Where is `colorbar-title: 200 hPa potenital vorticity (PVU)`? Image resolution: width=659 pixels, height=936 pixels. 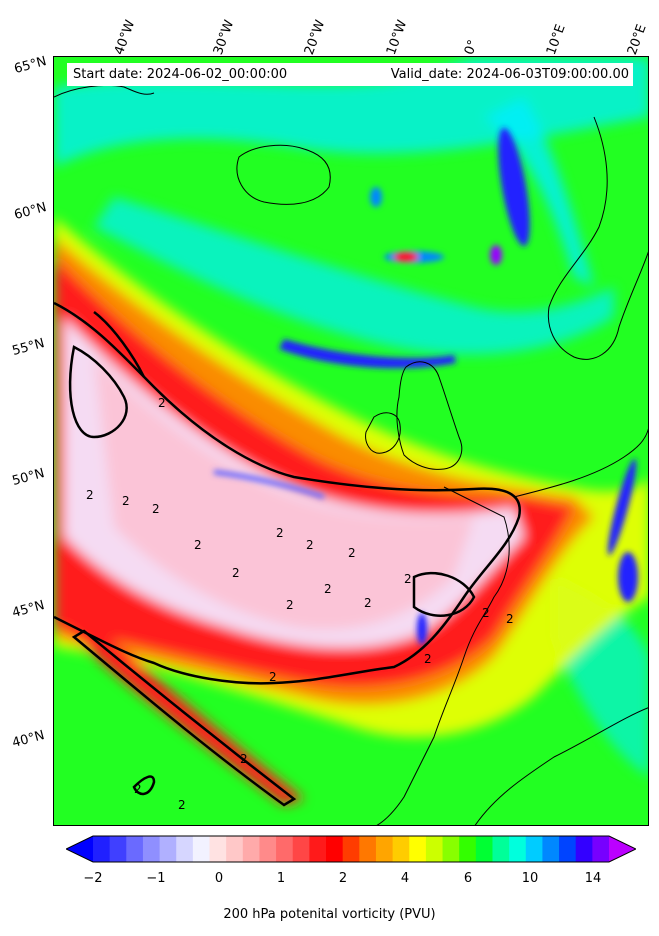
colorbar-title: 200 hPa potenital vorticity (PVU) is located at coordinates (329, 914).